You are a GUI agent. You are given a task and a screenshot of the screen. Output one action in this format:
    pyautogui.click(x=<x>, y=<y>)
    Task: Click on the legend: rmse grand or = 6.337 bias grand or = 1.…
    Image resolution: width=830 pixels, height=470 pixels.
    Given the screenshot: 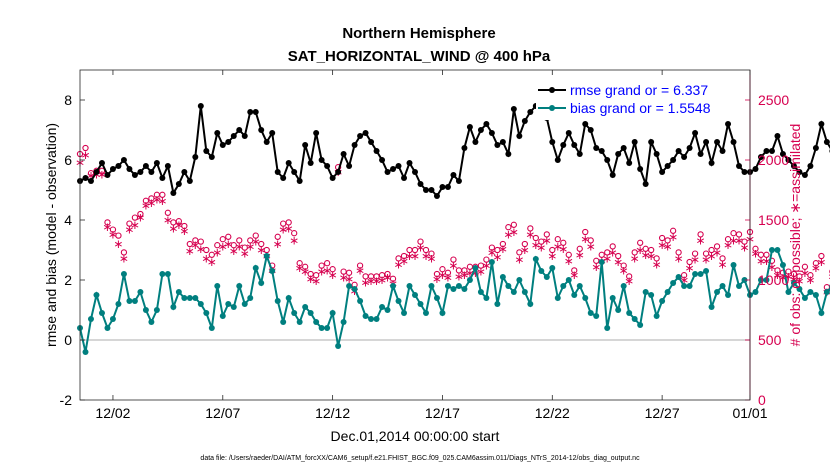 What is the action you would take?
    pyautogui.click(x=637, y=99)
    